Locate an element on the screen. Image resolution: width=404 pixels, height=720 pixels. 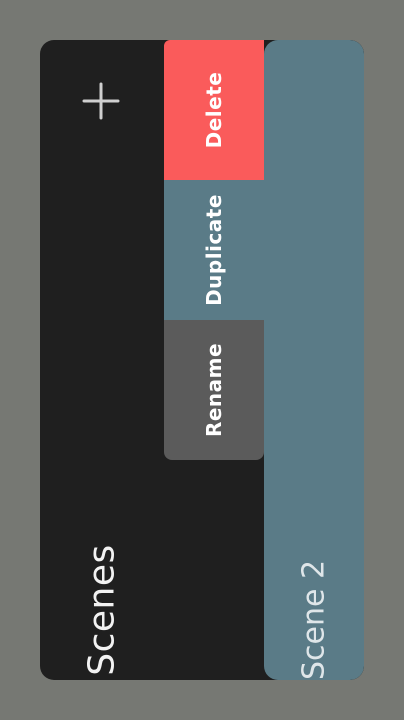
delete-button: Delete is located at coordinates (214, 110).